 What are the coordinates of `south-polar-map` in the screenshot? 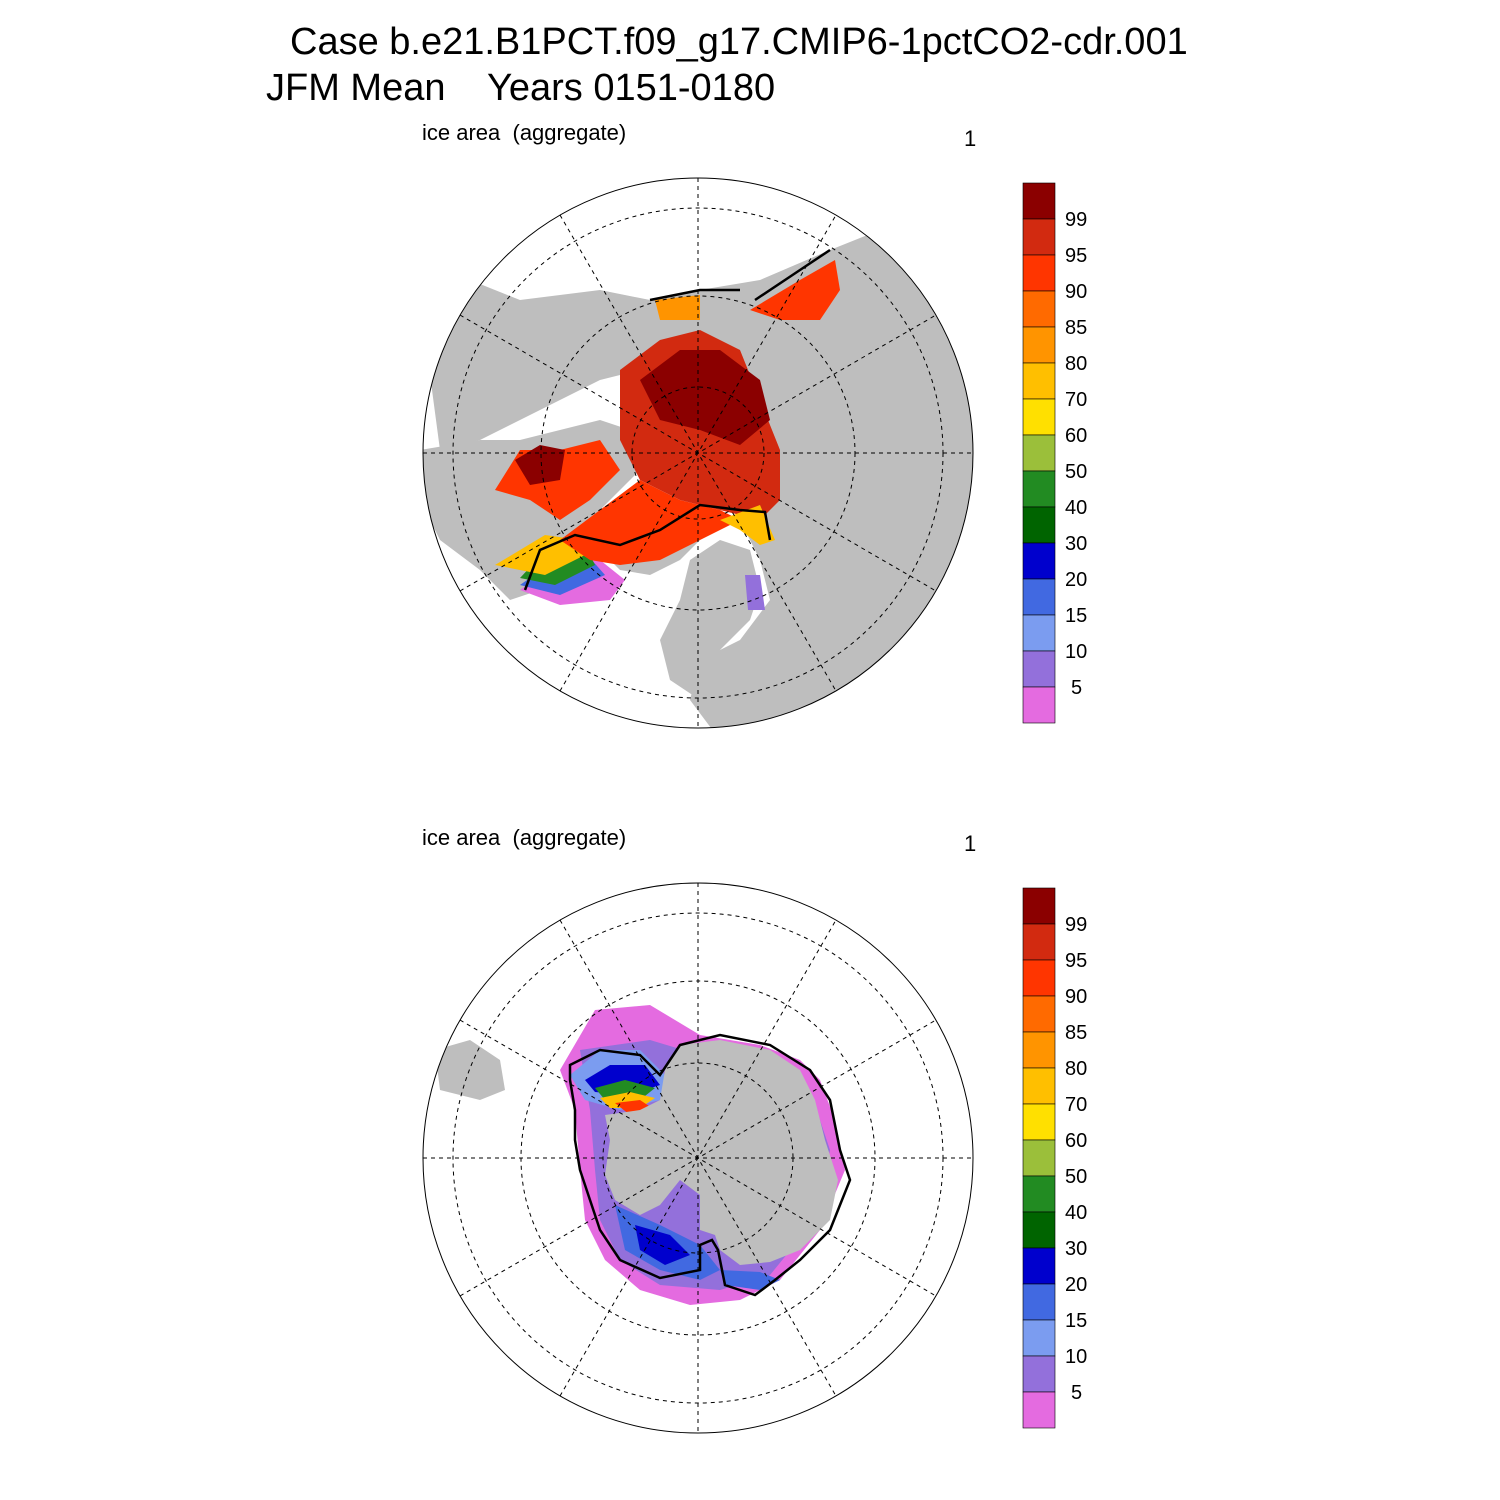 It's located at (698, 1158).